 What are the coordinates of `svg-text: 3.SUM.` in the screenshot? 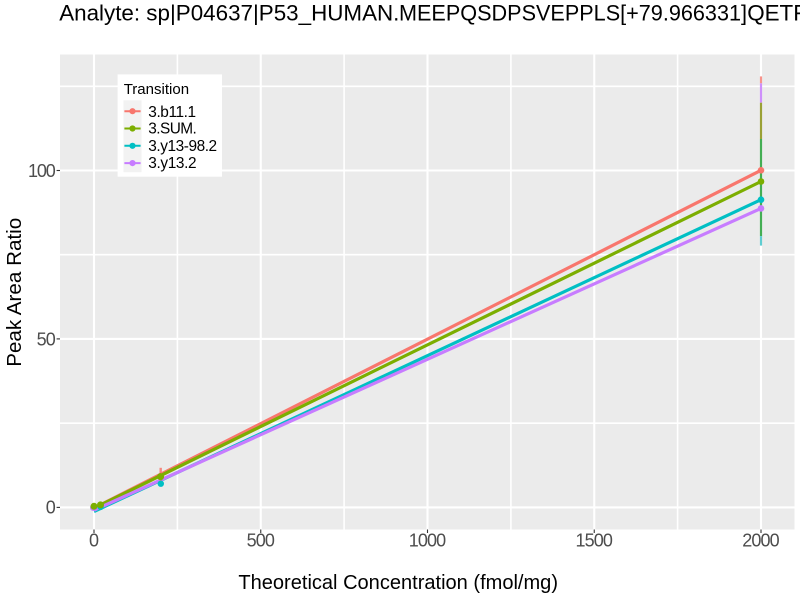 It's located at (172, 128).